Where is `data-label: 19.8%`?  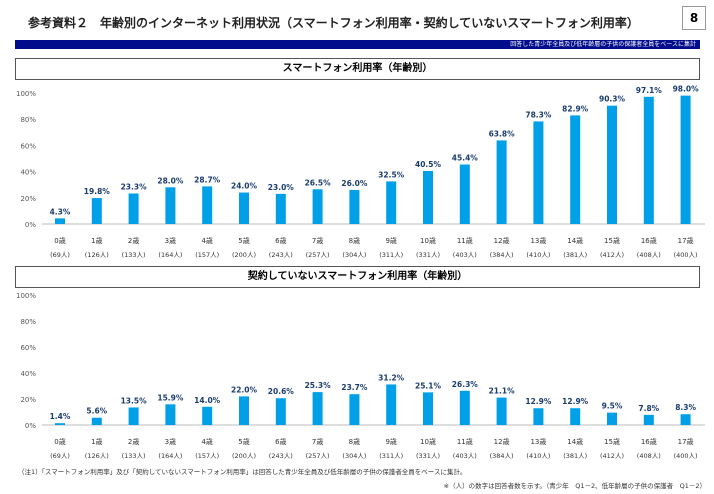 data-label: 19.8% is located at coordinates (97, 191).